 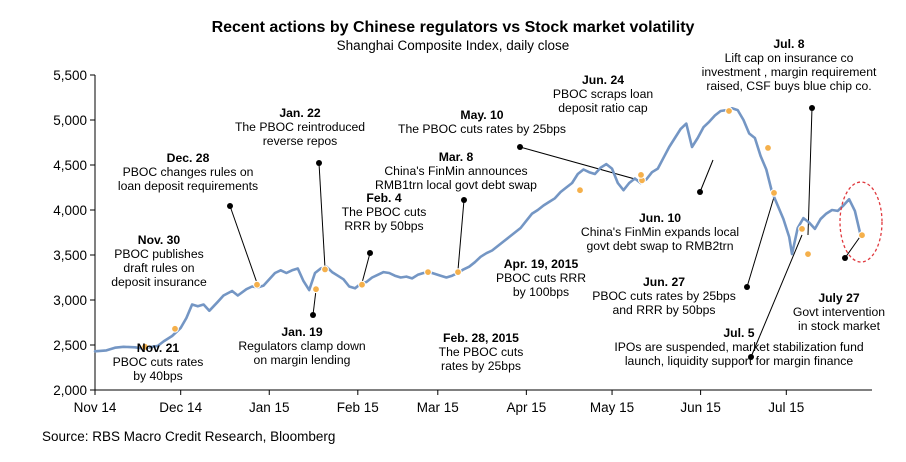 What do you see at coordinates (660, 218) in the screenshot?
I see `annotation-date: Jun. 10` at bounding box center [660, 218].